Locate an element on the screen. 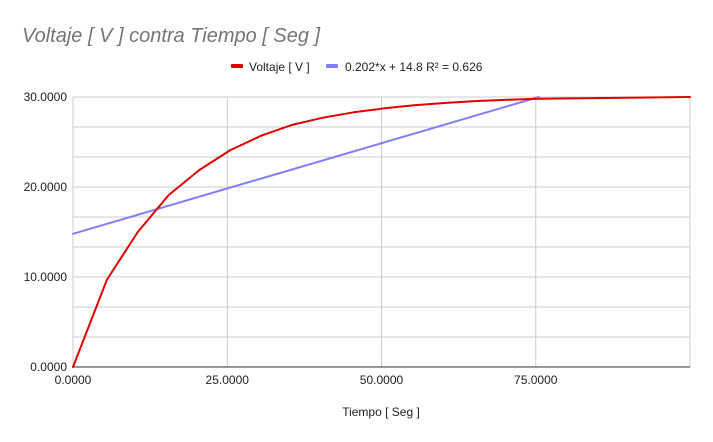 This screenshot has width=713, height=442. y-axis-ticks: 0.0000 10.0000 20.0000 30.0000 is located at coordinates (46, 232).